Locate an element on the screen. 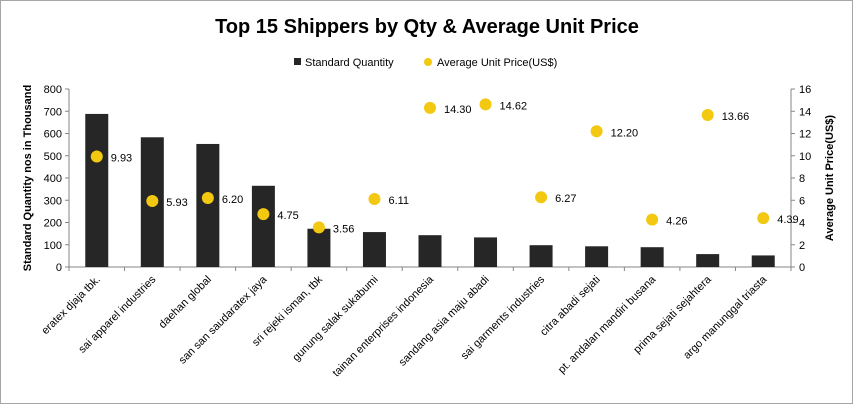 The image size is (853, 404). y2-tick-label: 16 is located at coordinates (805, 90).